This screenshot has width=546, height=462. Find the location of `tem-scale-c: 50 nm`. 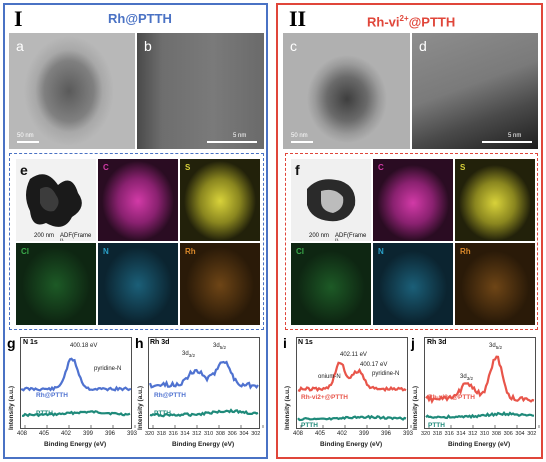

tem-scale-c: 50 nm is located at coordinates (299, 136).